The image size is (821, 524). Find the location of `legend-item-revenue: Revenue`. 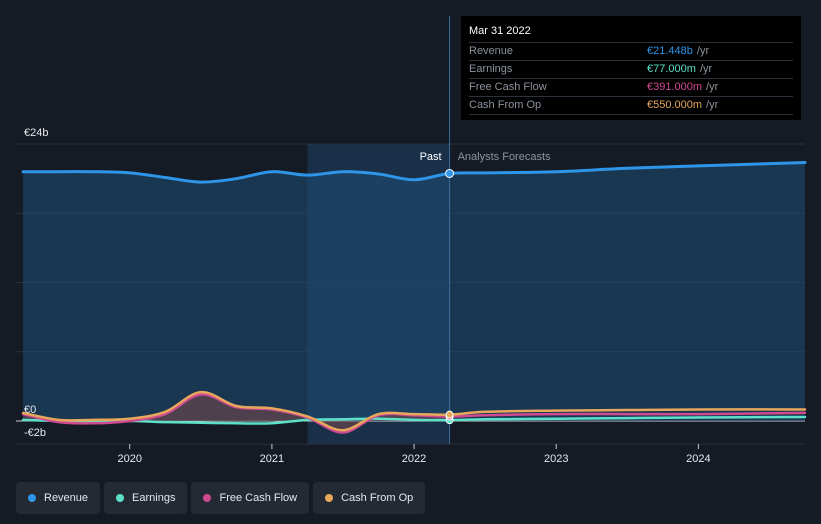

legend-item-revenue: Revenue is located at coordinates (58, 498).